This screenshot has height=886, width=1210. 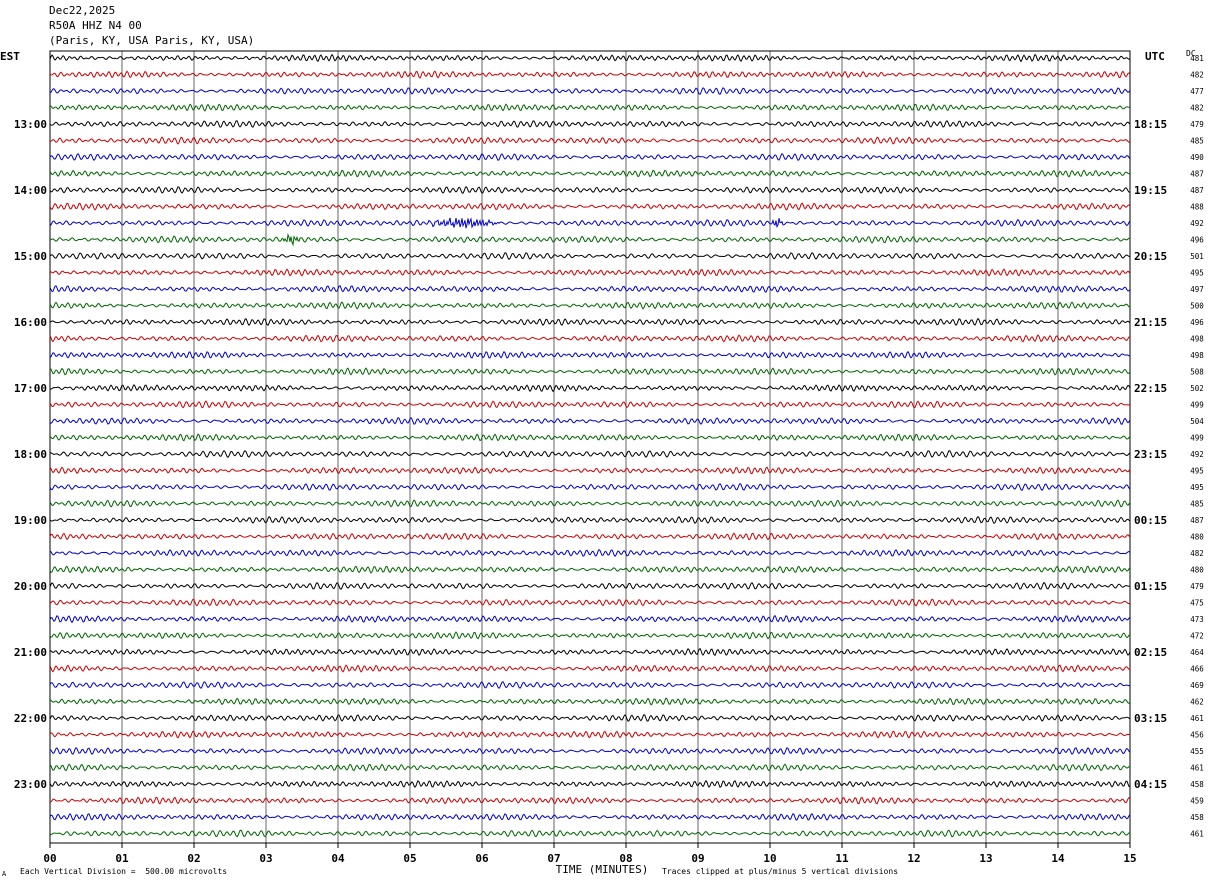 What do you see at coordinates (913, 858) in the screenshot?
I see `x-tick-label: 12` at bounding box center [913, 858].